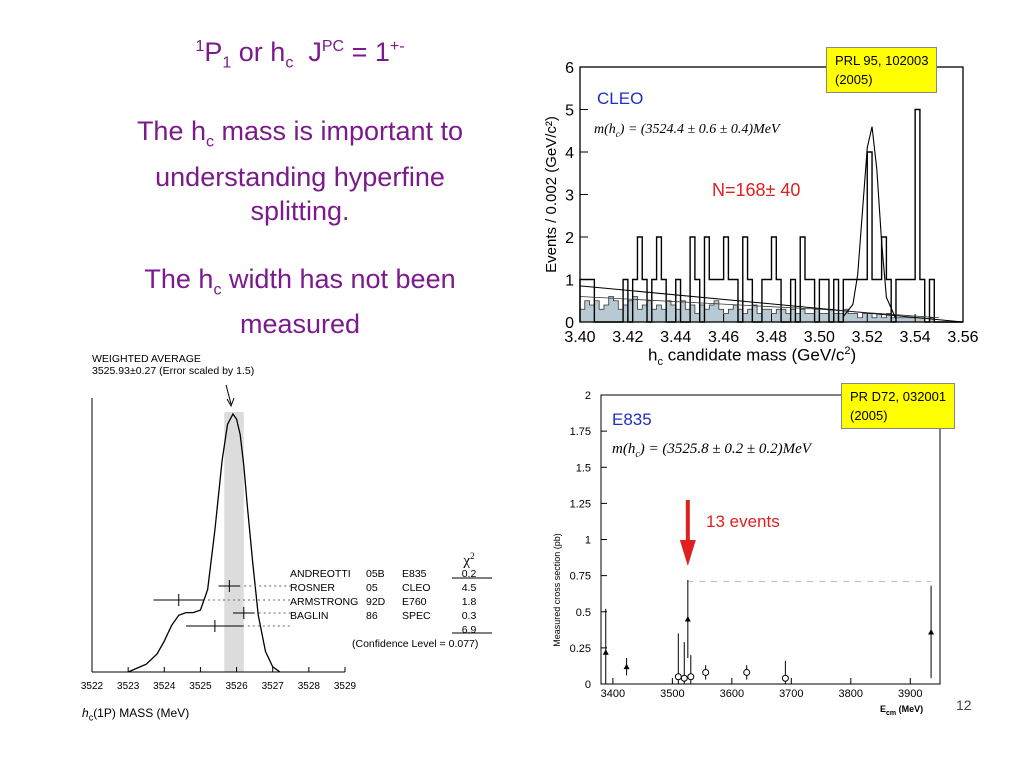 The image size is (1024, 768). Describe the element at coordinates (569, 68) in the screenshot. I see `cleo-y-tick-label: 6` at that location.